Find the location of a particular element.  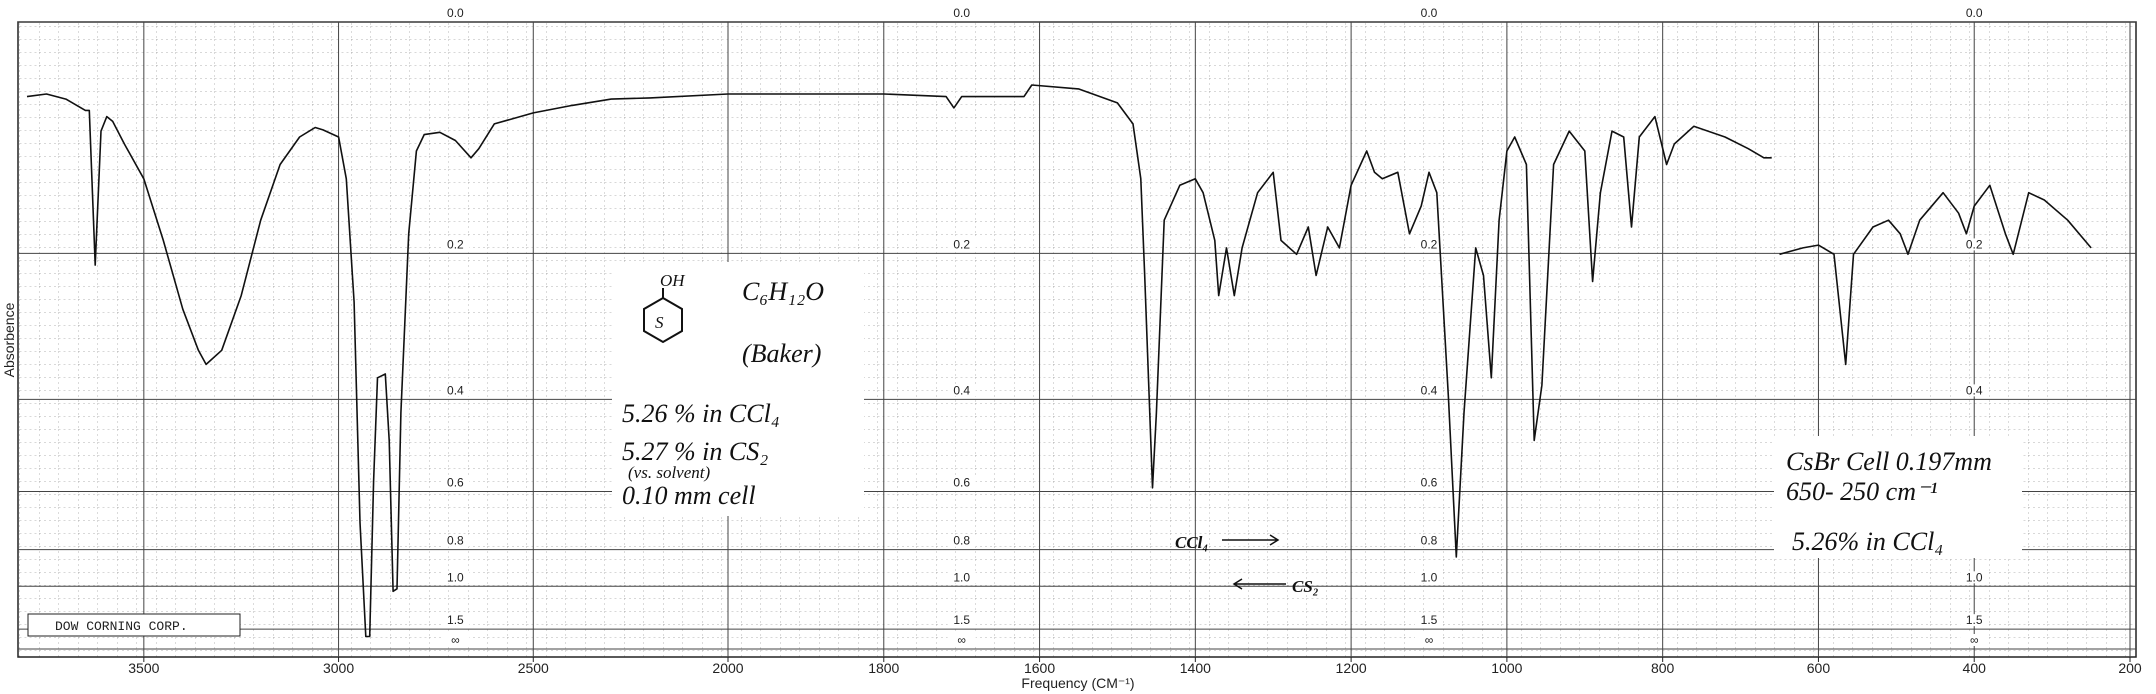

x-tick-label: 2500 is located at coordinates (533, 668).